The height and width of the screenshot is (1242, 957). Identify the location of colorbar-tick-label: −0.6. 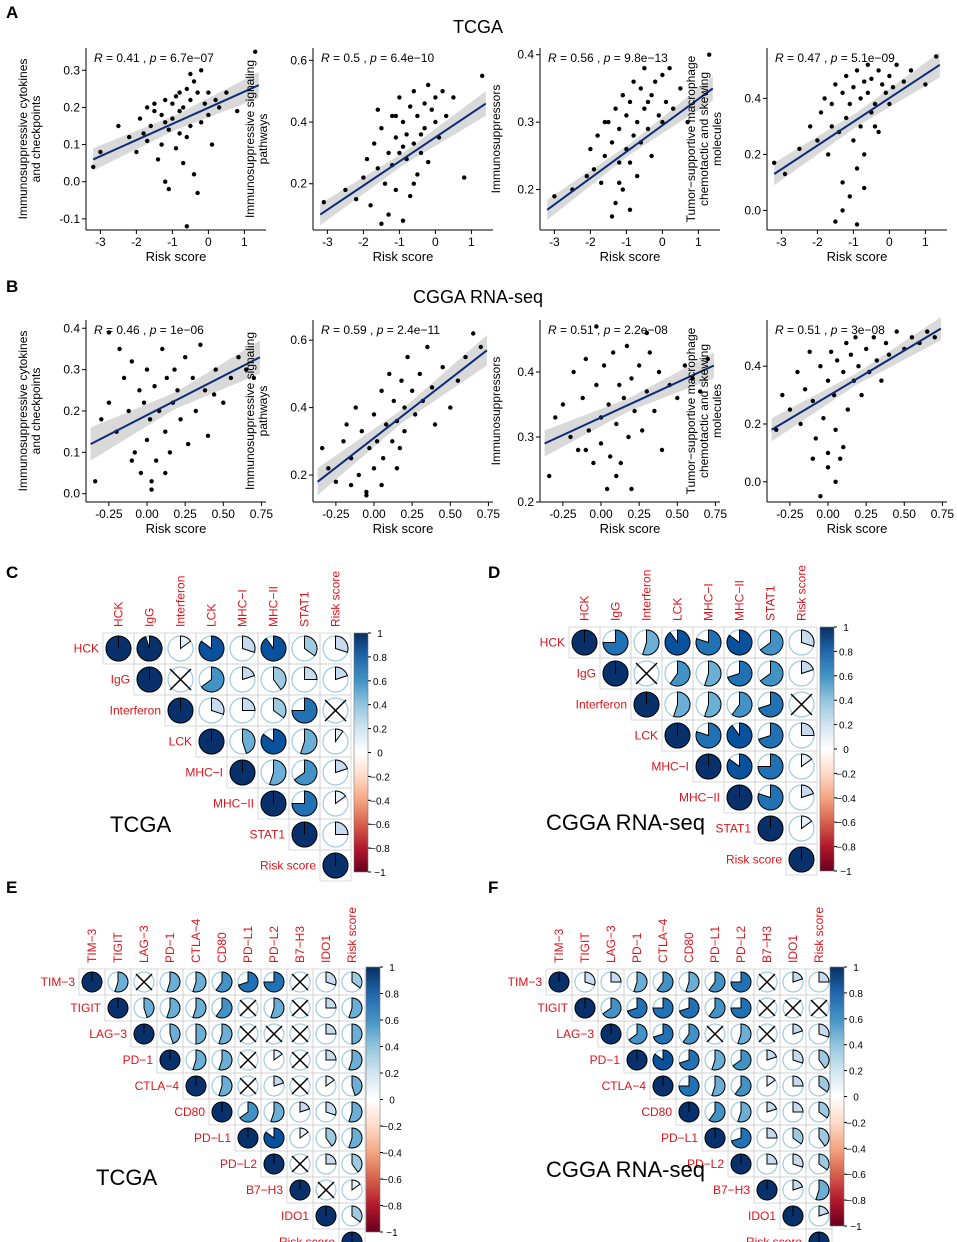
(856, 1175).